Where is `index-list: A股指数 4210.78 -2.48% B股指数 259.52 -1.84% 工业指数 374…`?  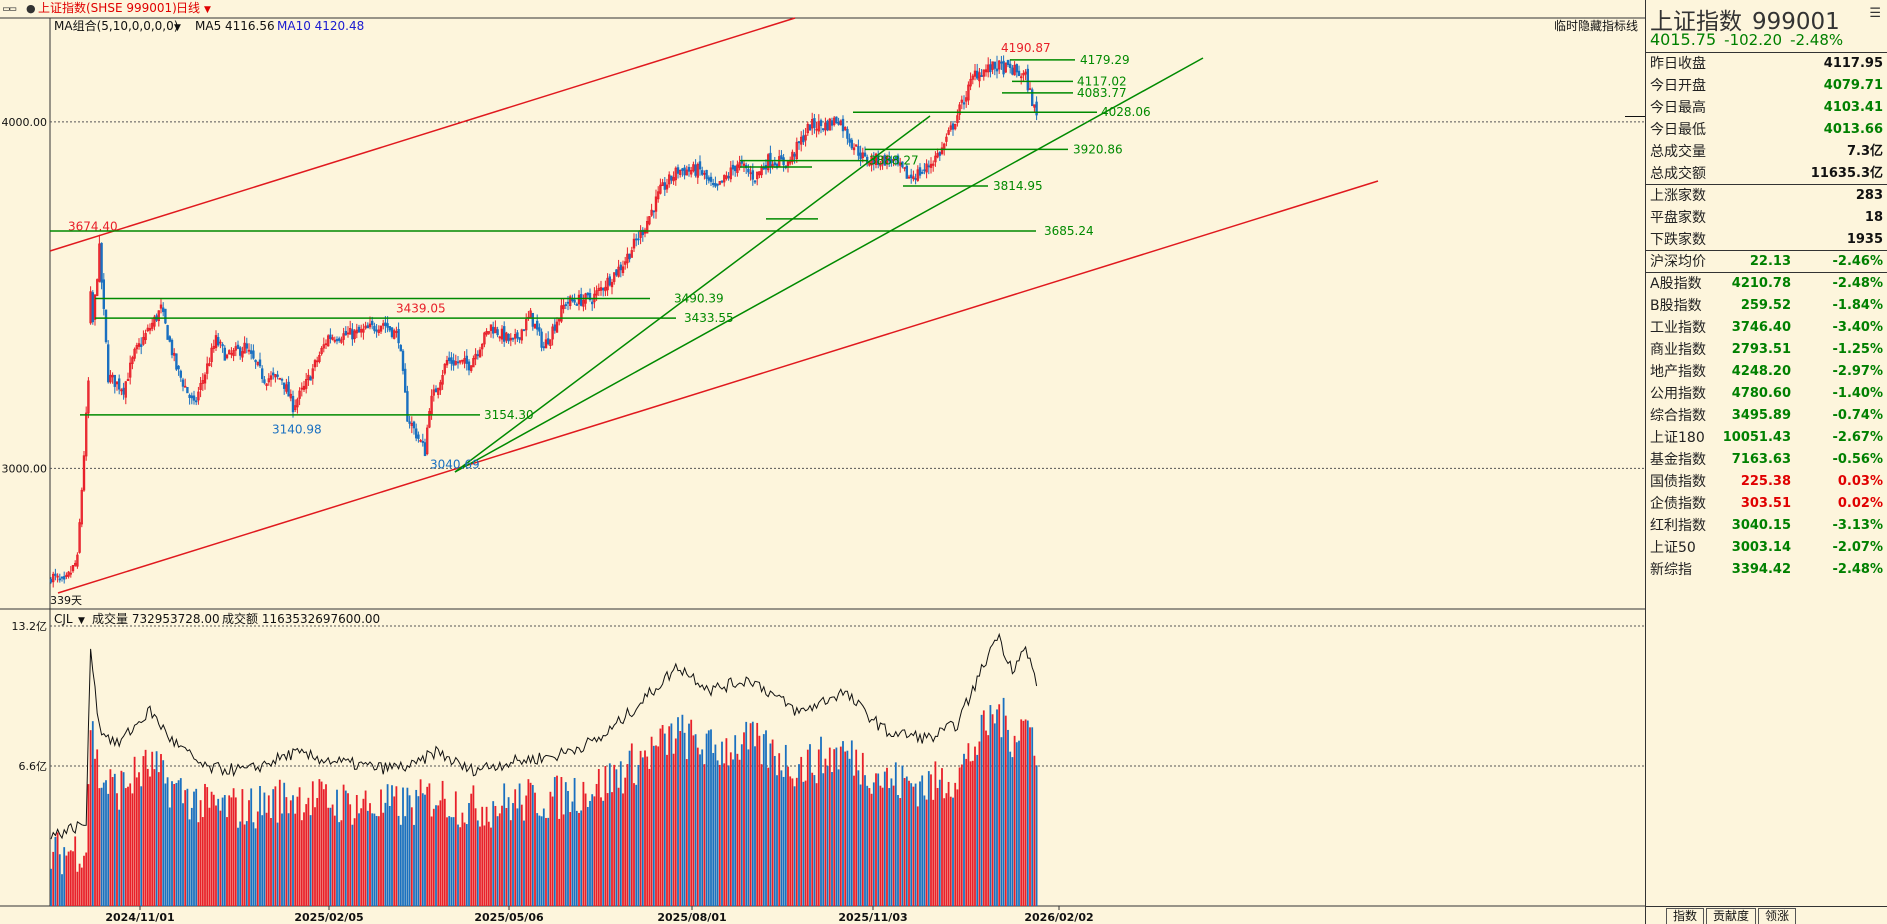 index-list: A股指数 4210.78 -2.48% B股指数 259.52 -1.84% 工业指数 374… is located at coordinates (1766, 427).